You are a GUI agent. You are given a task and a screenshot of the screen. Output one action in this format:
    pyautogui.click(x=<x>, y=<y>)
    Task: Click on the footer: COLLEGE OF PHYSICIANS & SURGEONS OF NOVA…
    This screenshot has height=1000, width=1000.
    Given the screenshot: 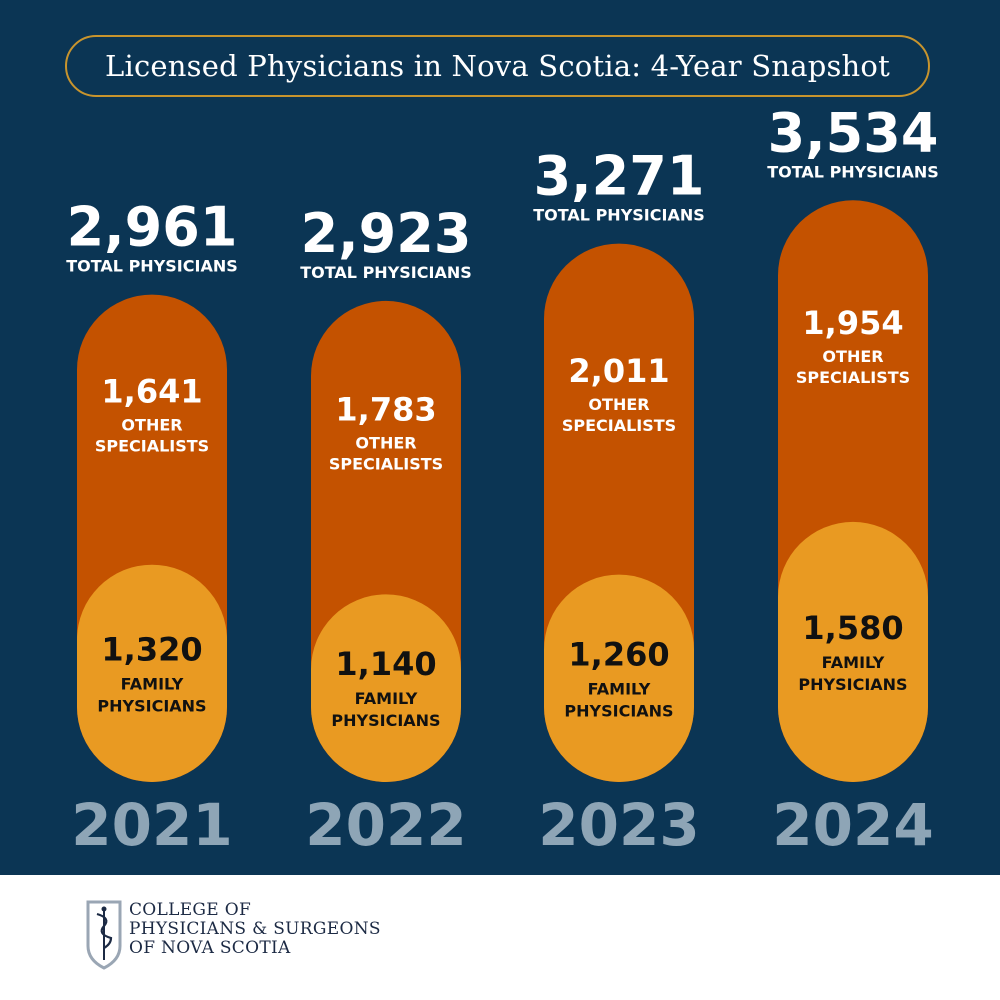 What is the action you would take?
    pyautogui.click(x=500, y=937)
    